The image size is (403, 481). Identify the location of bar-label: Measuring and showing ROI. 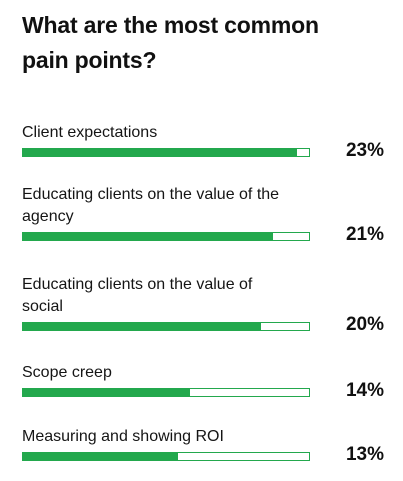
(123, 436).